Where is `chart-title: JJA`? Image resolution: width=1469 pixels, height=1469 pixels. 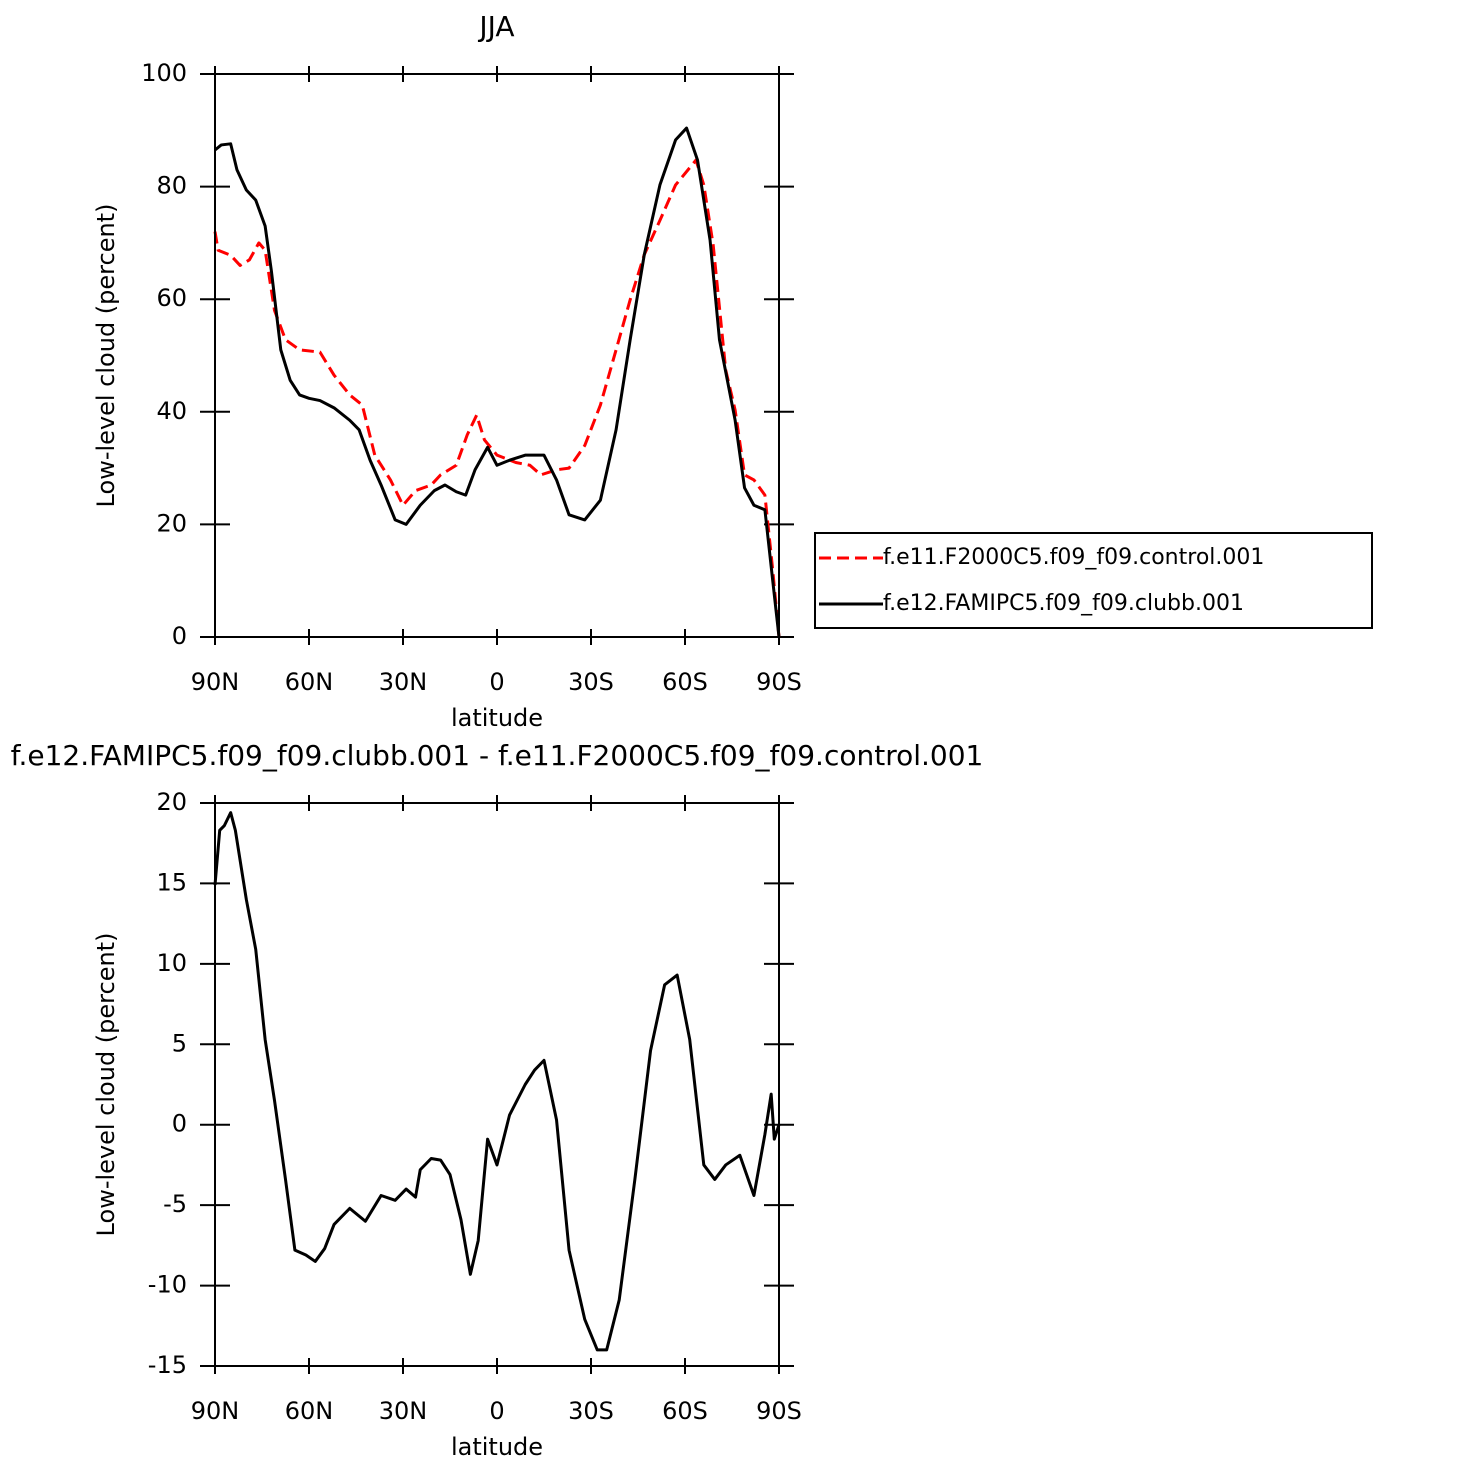
chart-title: JJA is located at coordinates (495, 26).